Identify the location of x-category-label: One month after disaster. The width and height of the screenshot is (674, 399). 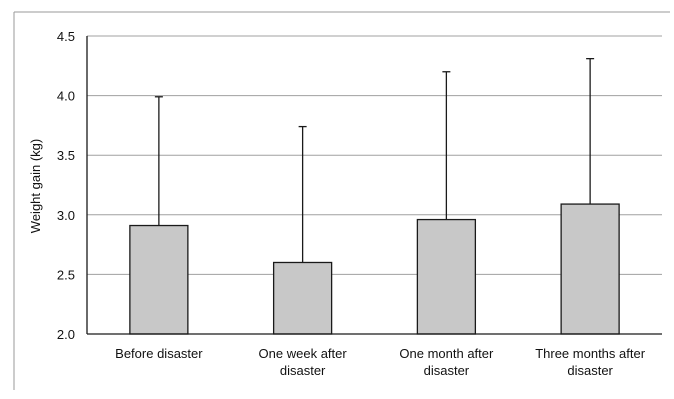
(446, 362).